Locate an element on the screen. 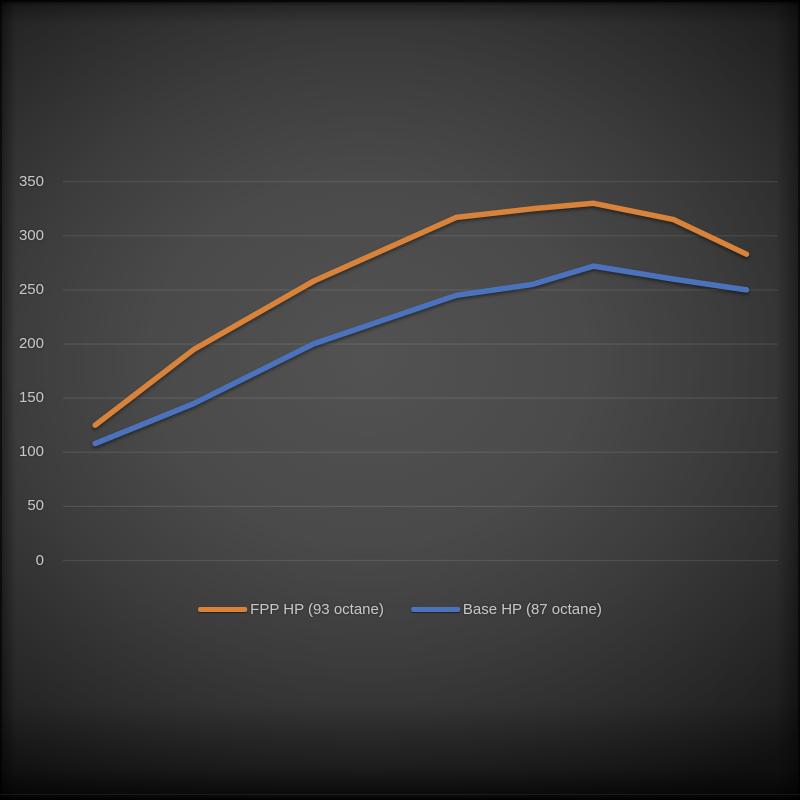 The image size is (800, 800). base-line-swatch is located at coordinates (435, 609).